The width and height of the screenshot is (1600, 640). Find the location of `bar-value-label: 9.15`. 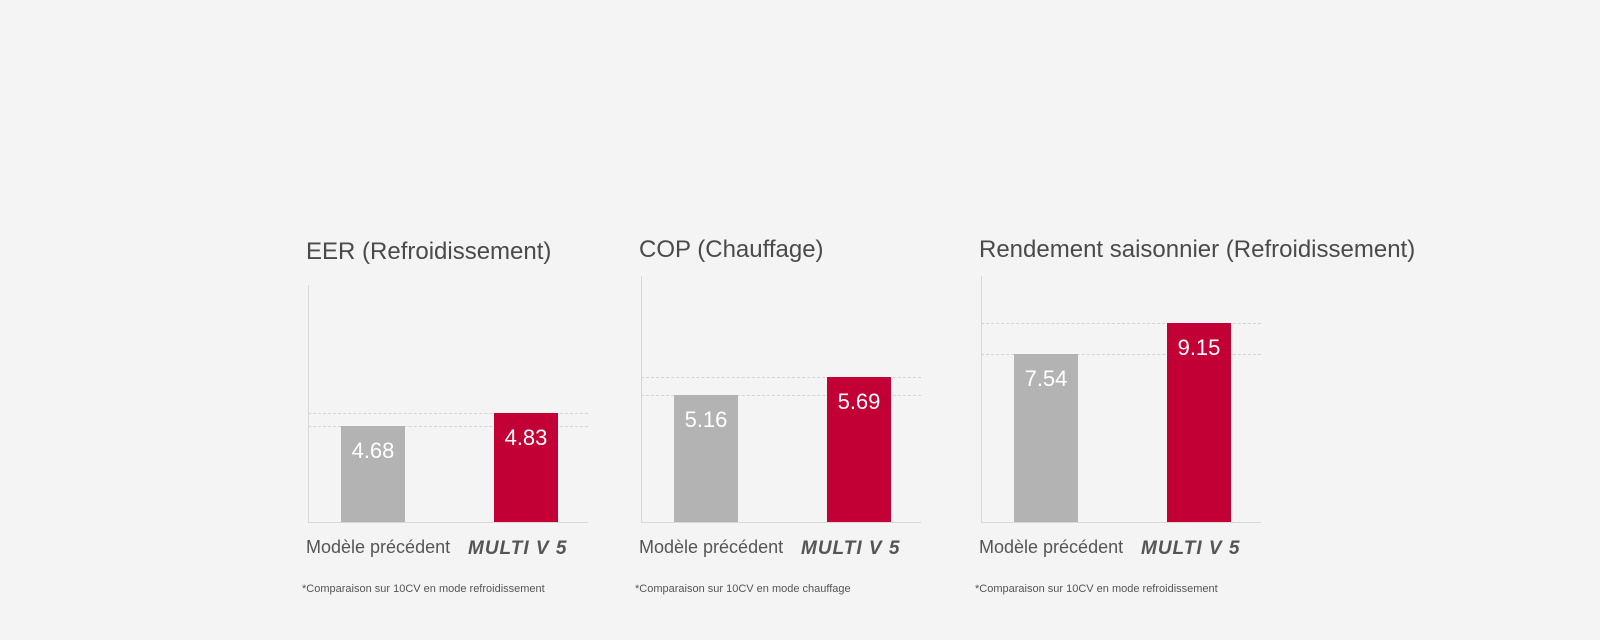

bar-value-label: 9.15 is located at coordinates (1199, 347).